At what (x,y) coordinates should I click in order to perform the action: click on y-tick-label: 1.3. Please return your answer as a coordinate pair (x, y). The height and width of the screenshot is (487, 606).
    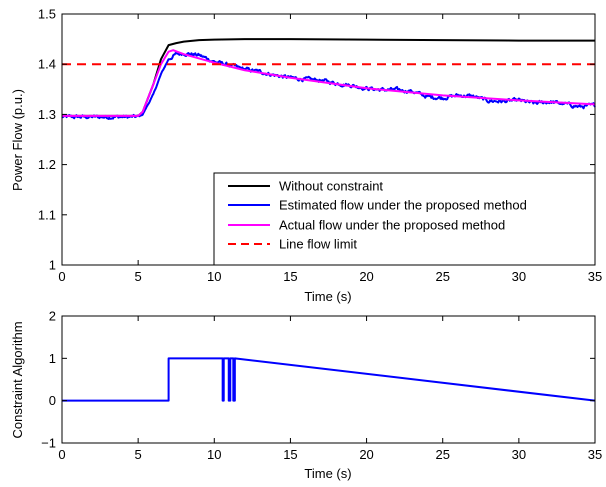
    Looking at the image, I should click on (47, 114).